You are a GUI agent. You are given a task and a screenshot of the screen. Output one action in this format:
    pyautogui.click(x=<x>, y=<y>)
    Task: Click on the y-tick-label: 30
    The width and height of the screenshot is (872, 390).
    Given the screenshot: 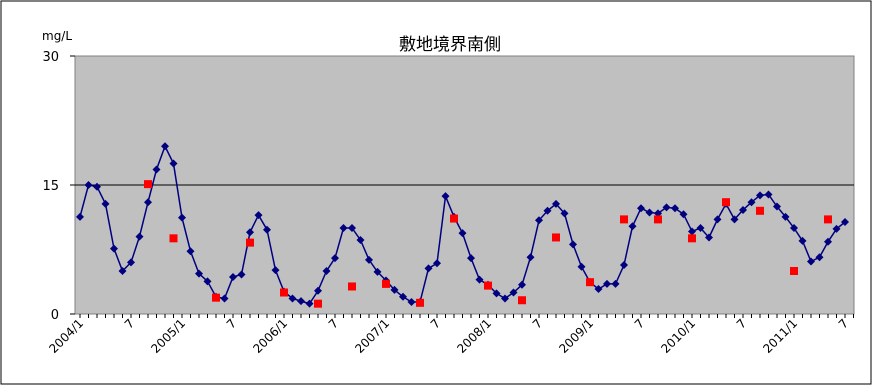 What is the action you would take?
    pyautogui.click(x=50, y=57)
    